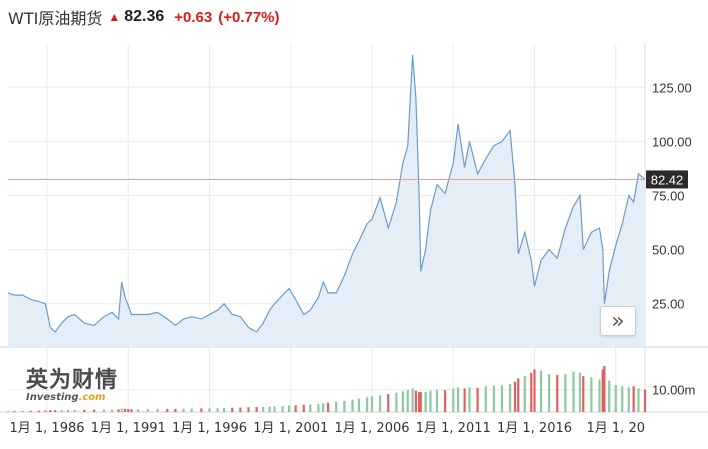 This screenshot has height=449, width=708. What do you see at coordinates (249, 17) in the screenshot?
I see `price-change-percent: (+0.77%)` at bounding box center [249, 17].